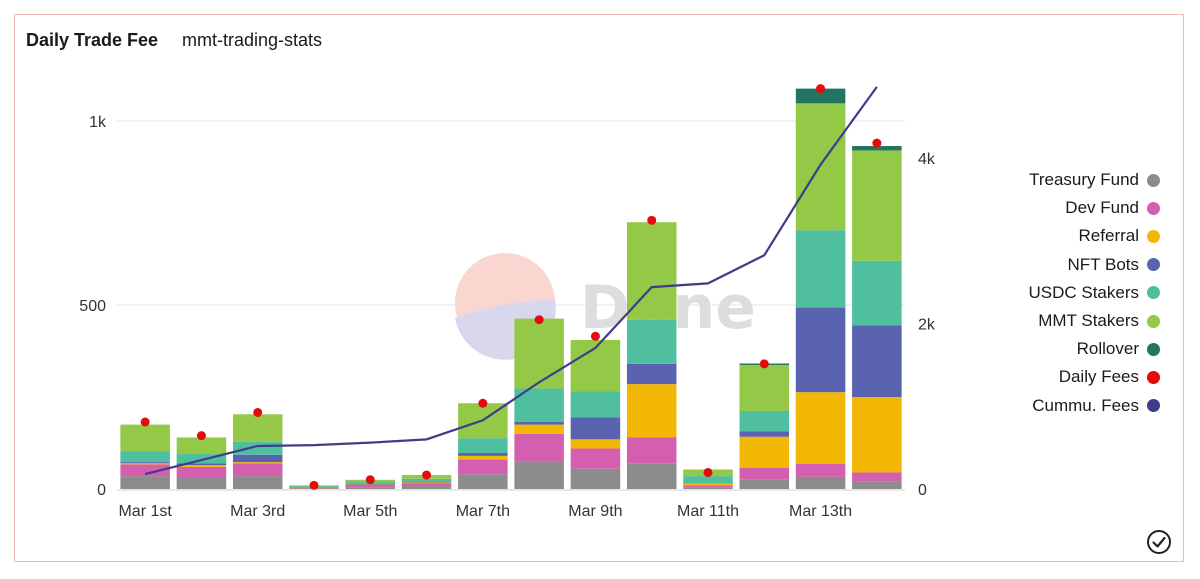 This screenshot has width=1200, height=579. I want to click on legend-item: Rollover, so click(1075, 349).